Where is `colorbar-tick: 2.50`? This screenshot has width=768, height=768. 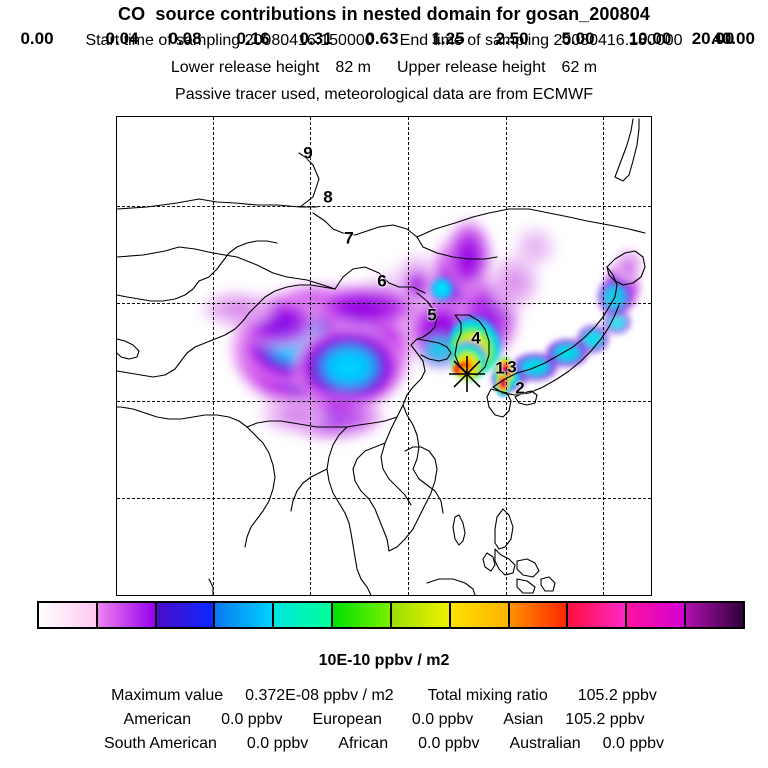
colorbar-tick: 2.50 is located at coordinates (512, 38).